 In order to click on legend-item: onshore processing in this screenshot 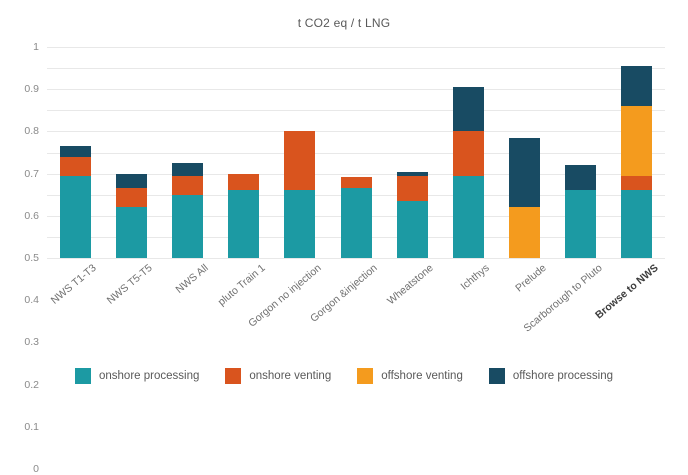, I will do `click(137, 376)`.